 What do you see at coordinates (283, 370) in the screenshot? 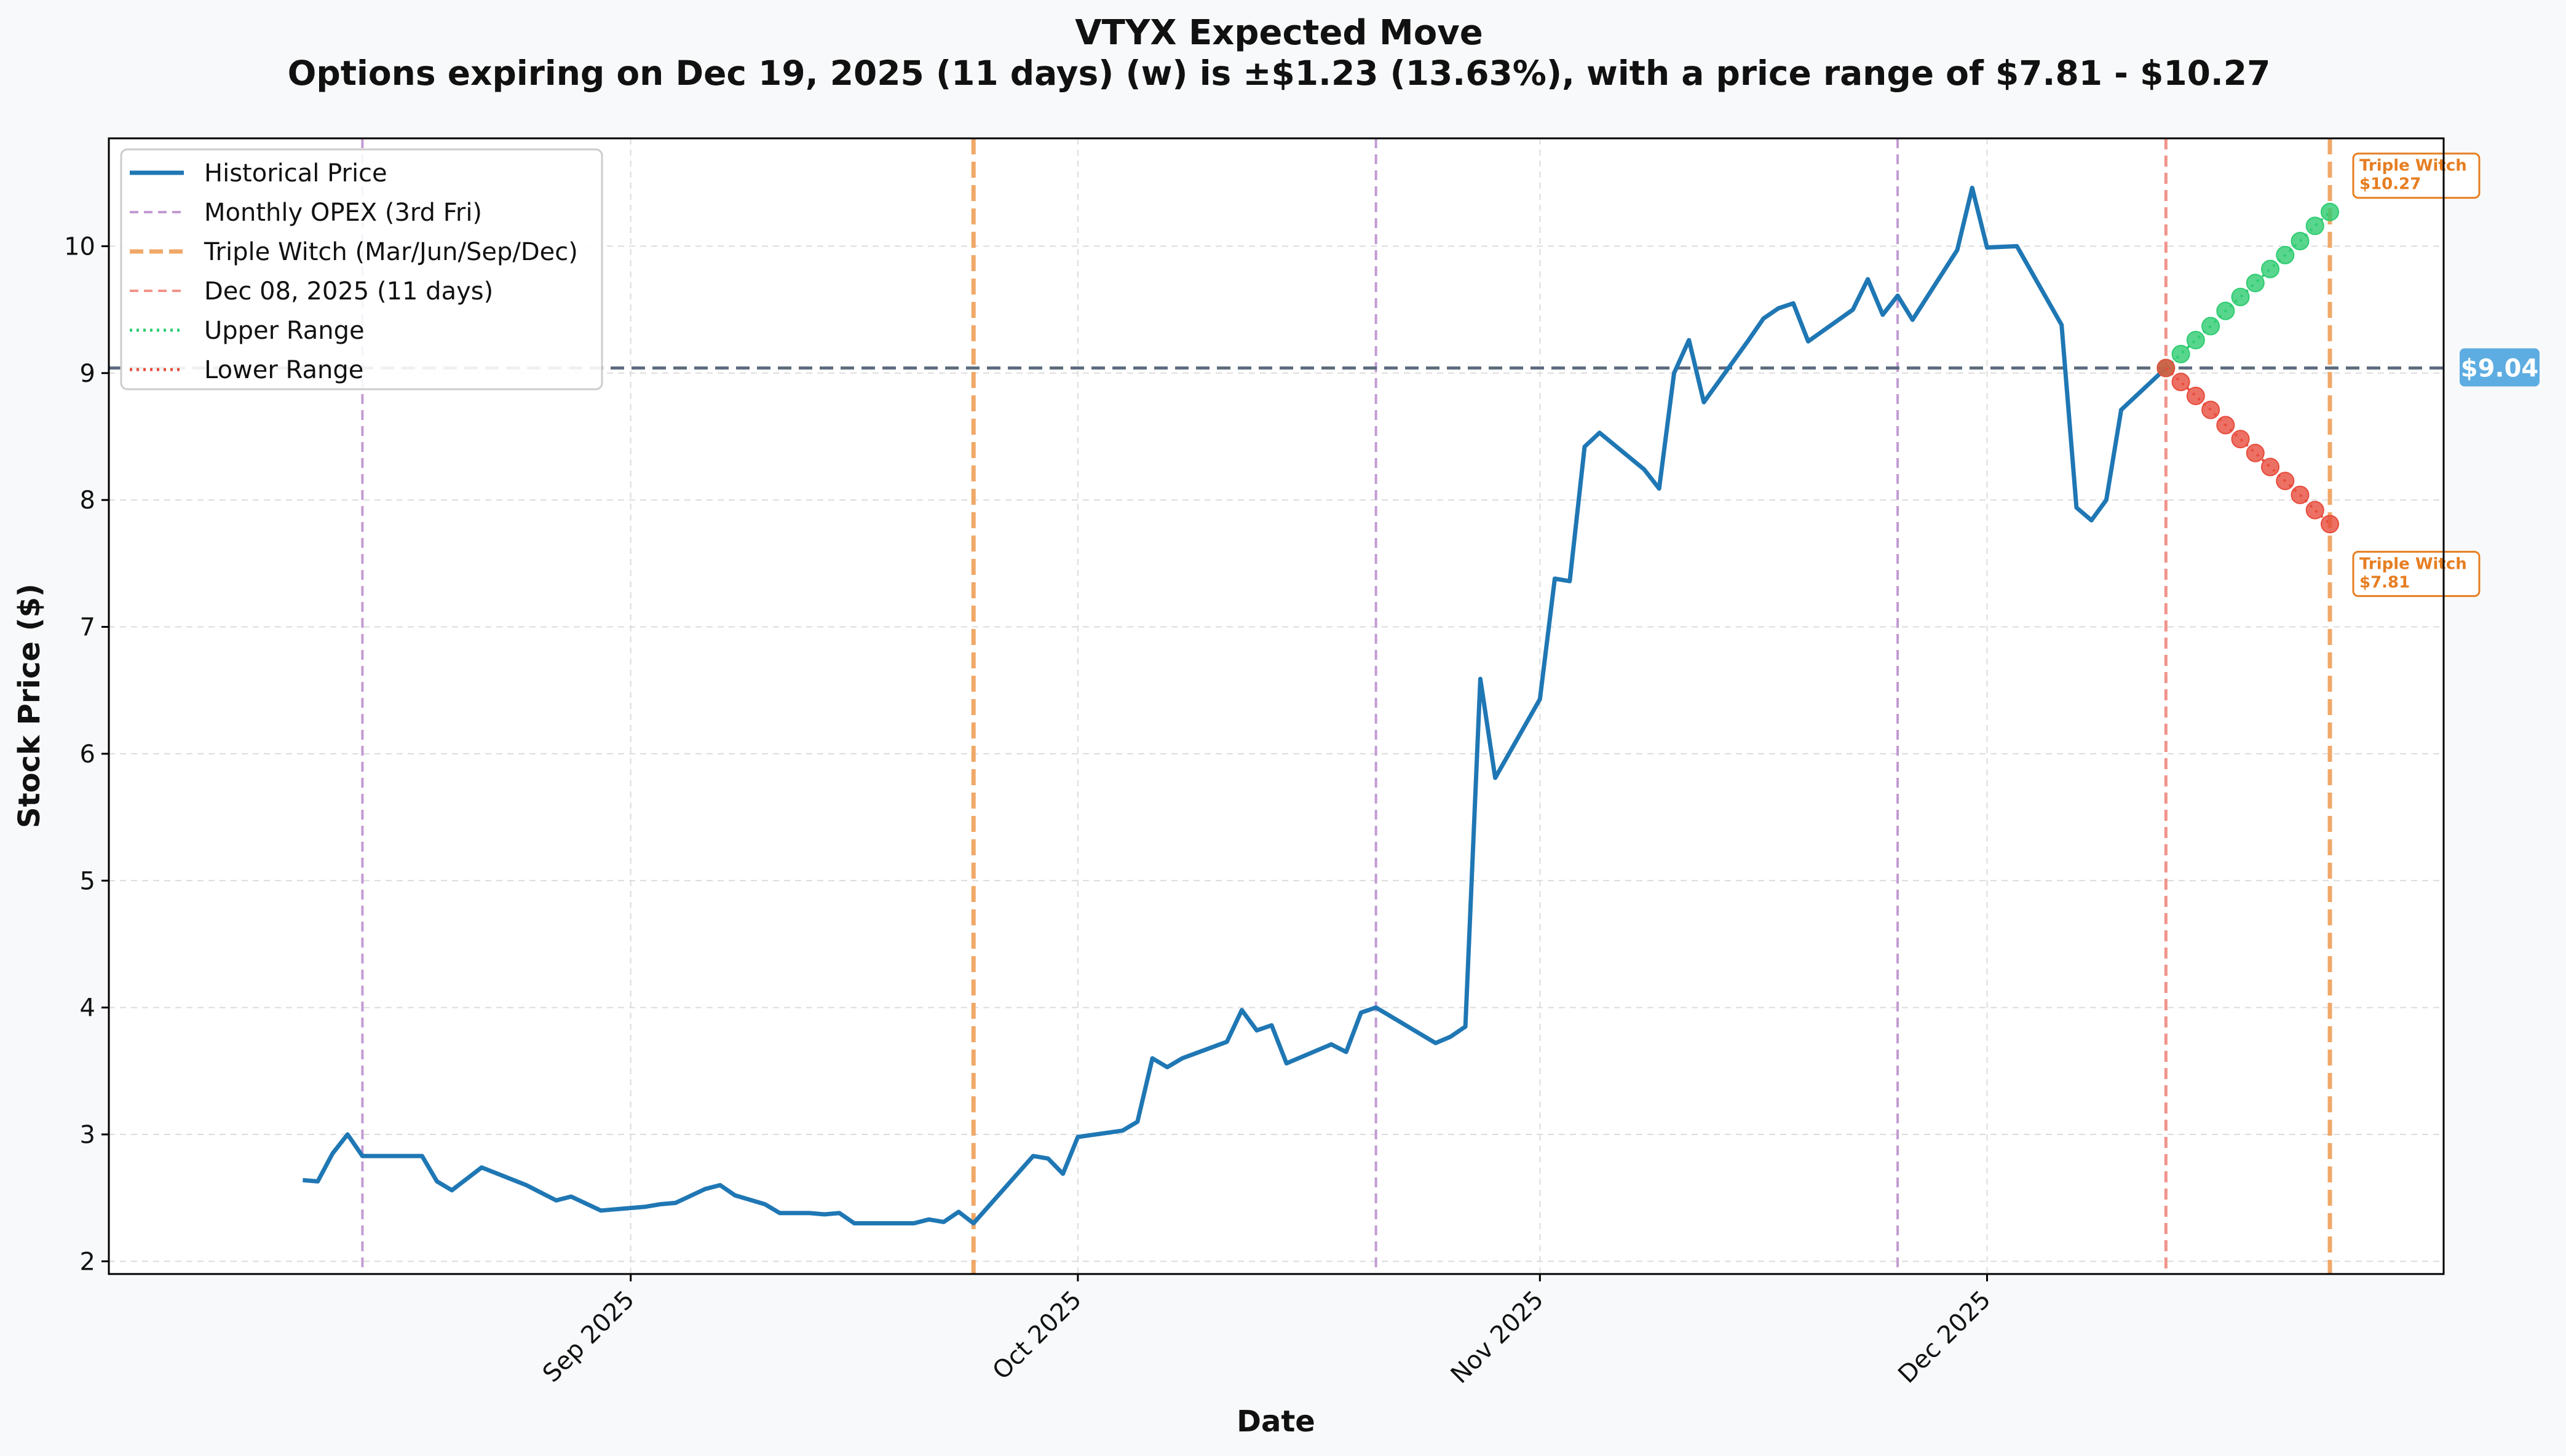
I see `legend-label: Lower Range` at bounding box center [283, 370].